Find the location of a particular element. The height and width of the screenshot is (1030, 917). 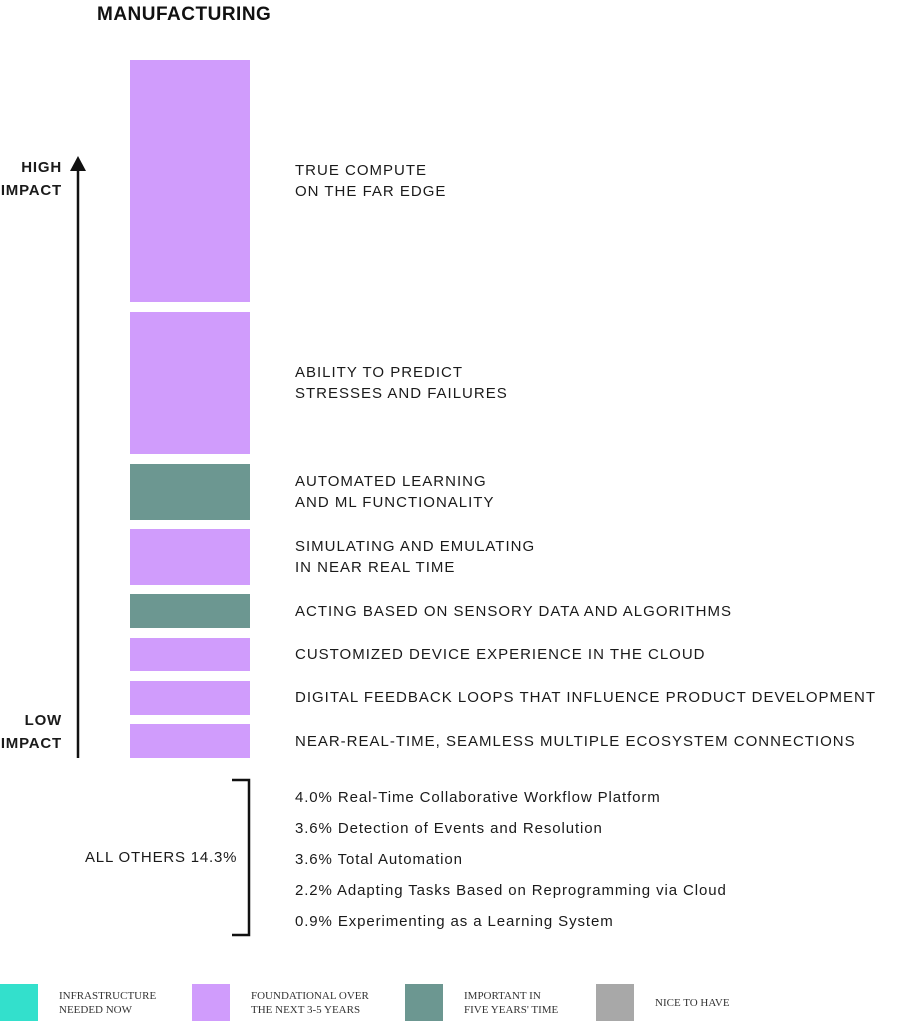

chart-title: MANUFACTURING is located at coordinates (184, 14).